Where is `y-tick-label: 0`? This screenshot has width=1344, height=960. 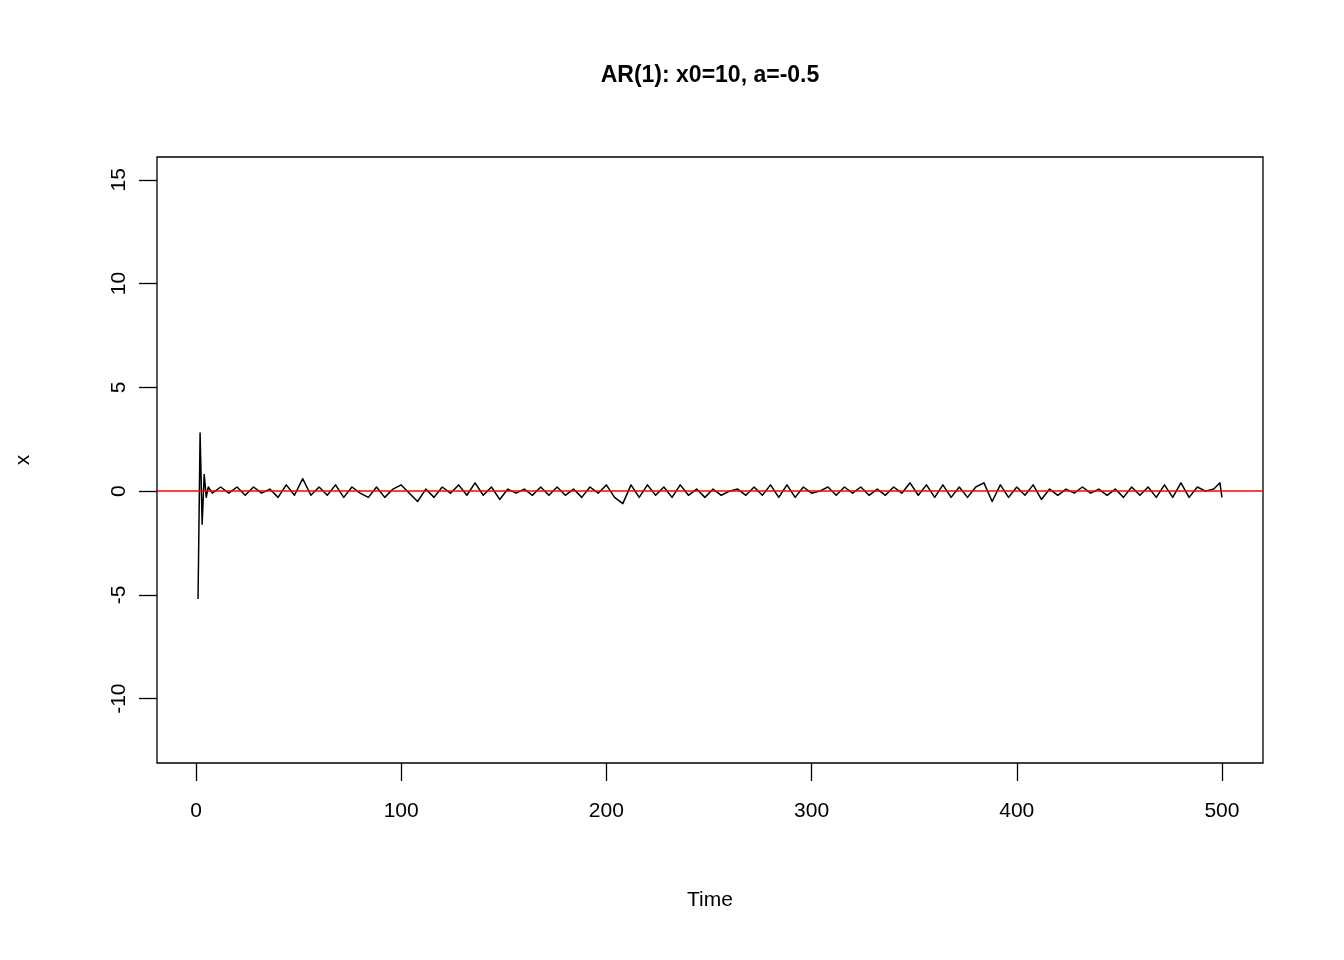 y-tick-label: 0 is located at coordinates (117, 491).